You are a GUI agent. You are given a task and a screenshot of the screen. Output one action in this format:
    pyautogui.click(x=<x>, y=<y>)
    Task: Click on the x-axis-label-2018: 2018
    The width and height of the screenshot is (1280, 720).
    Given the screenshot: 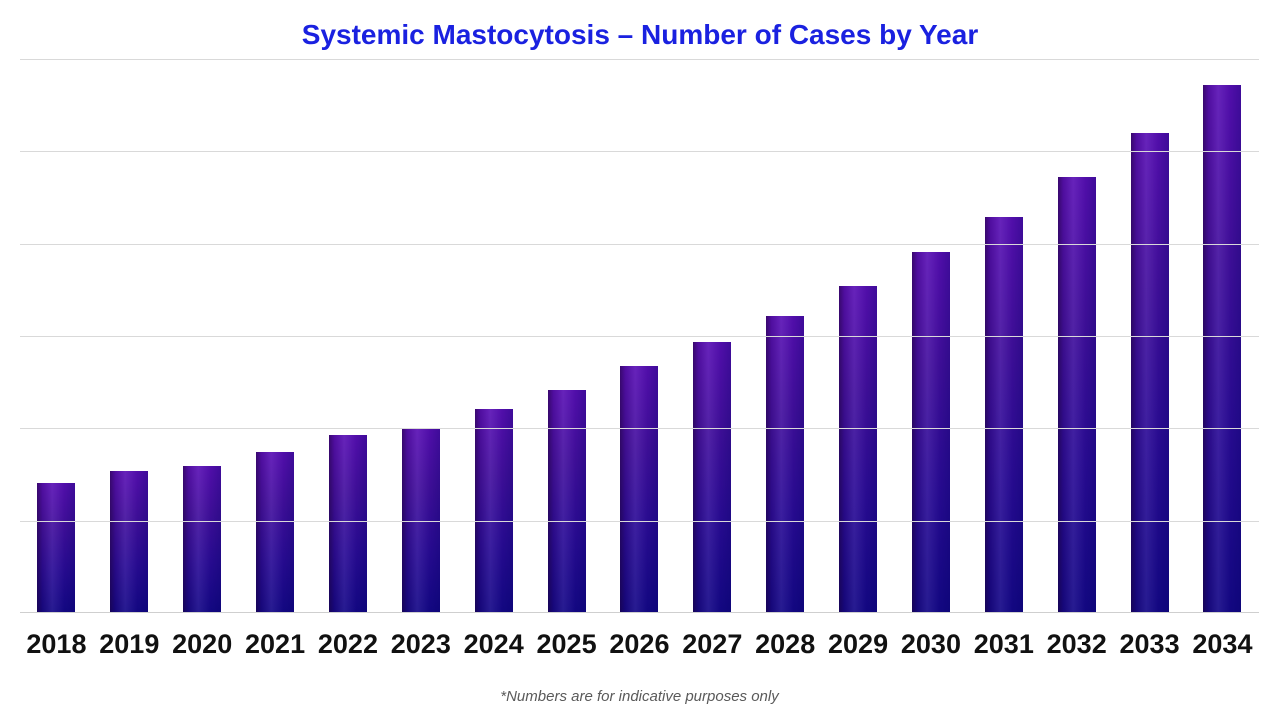 What is the action you would take?
    pyautogui.click(x=56, y=644)
    